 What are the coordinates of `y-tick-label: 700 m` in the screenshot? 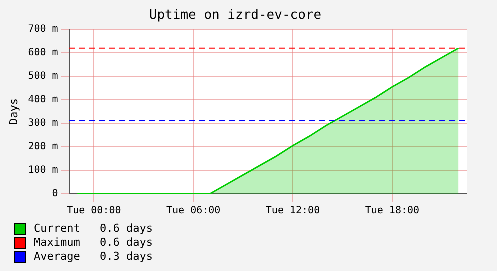 It's located at (43, 30).